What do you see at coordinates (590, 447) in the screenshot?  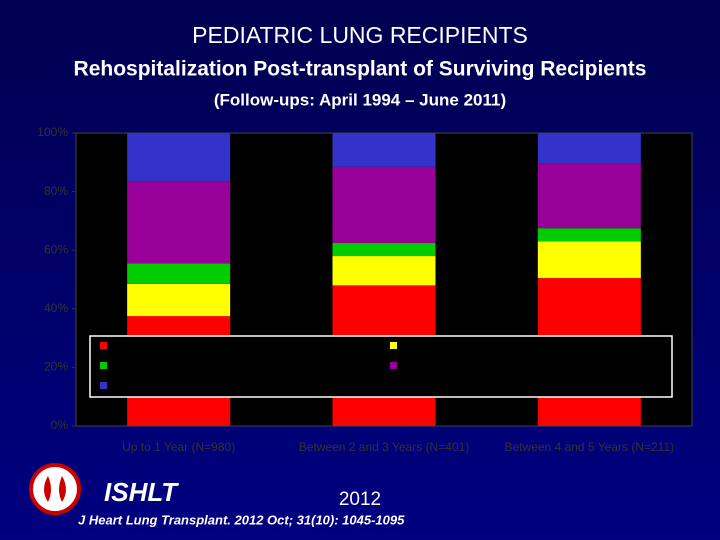 I see `x-tick-label: Between 4 and 5 Years (N=211)` at bounding box center [590, 447].